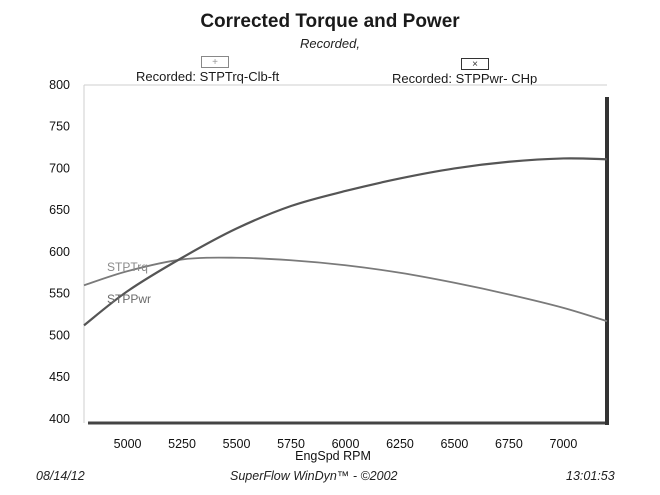 This screenshot has width=660, height=495. Describe the element at coordinates (60, 476) in the screenshot. I see `footer-date: 08/14/12` at that location.